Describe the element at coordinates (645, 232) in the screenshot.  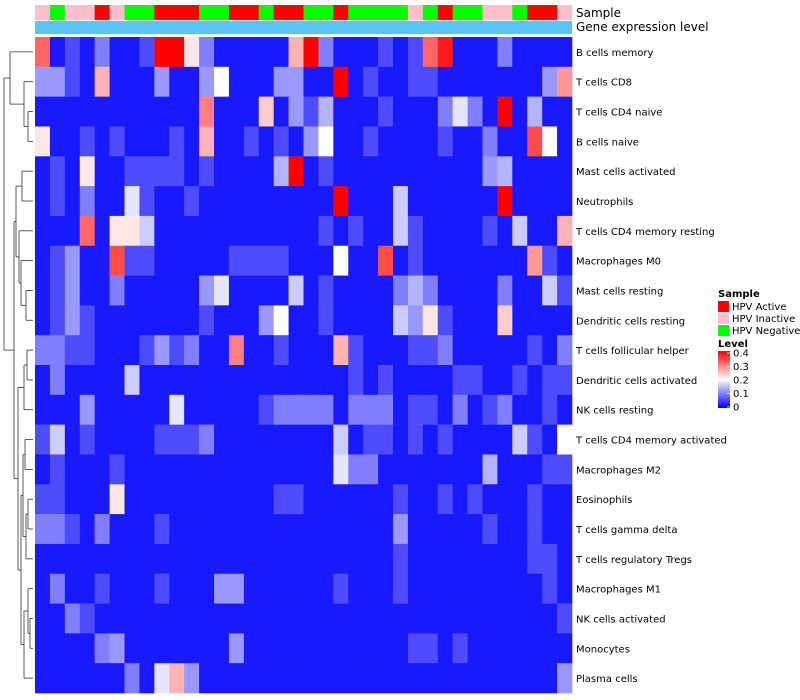
I see `row-label: T cells CD4 memory resting` at that location.